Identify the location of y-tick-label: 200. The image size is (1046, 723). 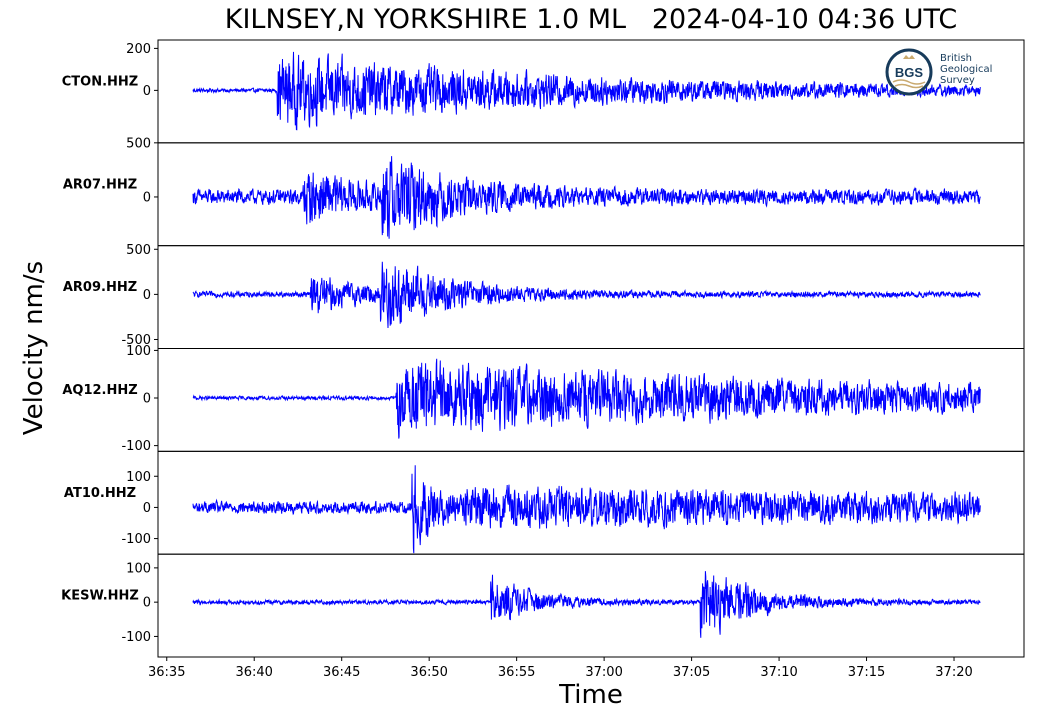
(138, 49).